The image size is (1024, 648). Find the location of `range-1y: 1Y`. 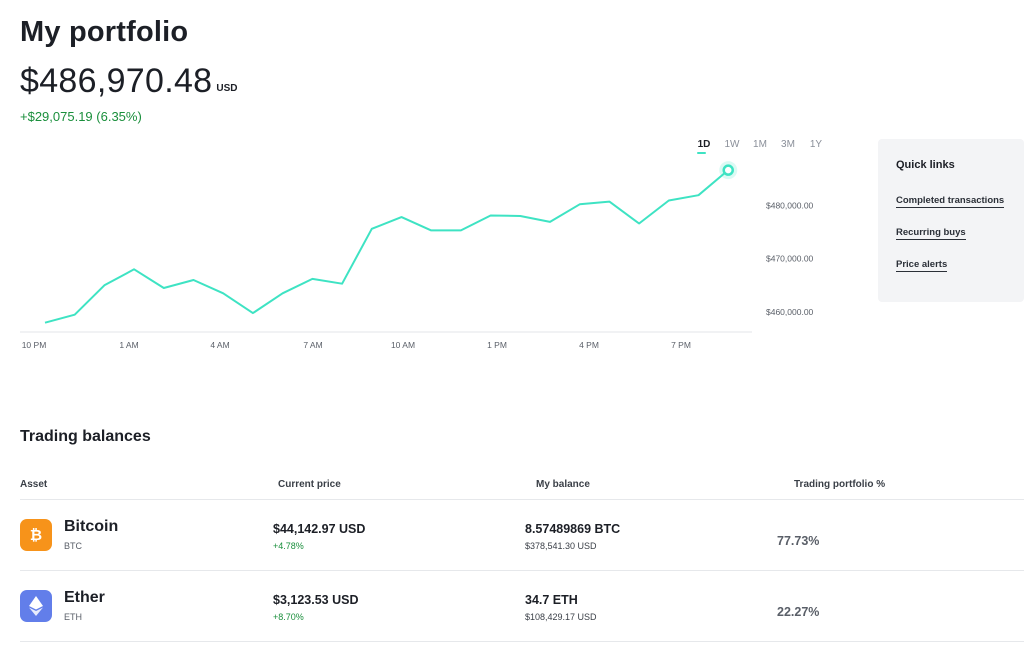

range-1y: 1Y is located at coordinates (816, 144).